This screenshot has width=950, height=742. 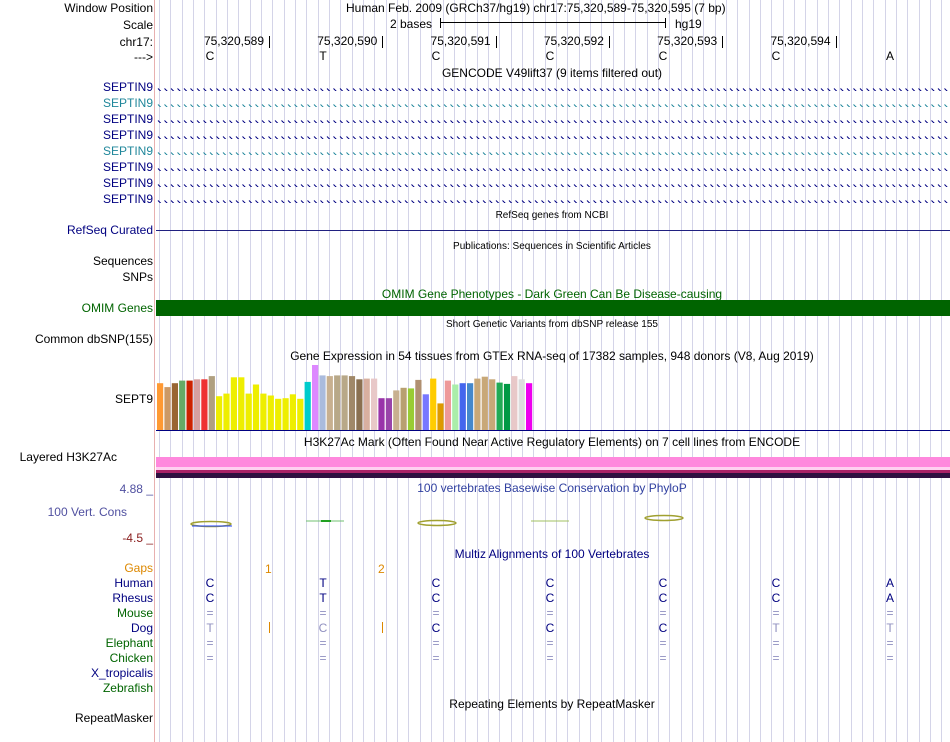 What do you see at coordinates (553, 308) in the screenshot?
I see `omim-bar` at bounding box center [553, 308].